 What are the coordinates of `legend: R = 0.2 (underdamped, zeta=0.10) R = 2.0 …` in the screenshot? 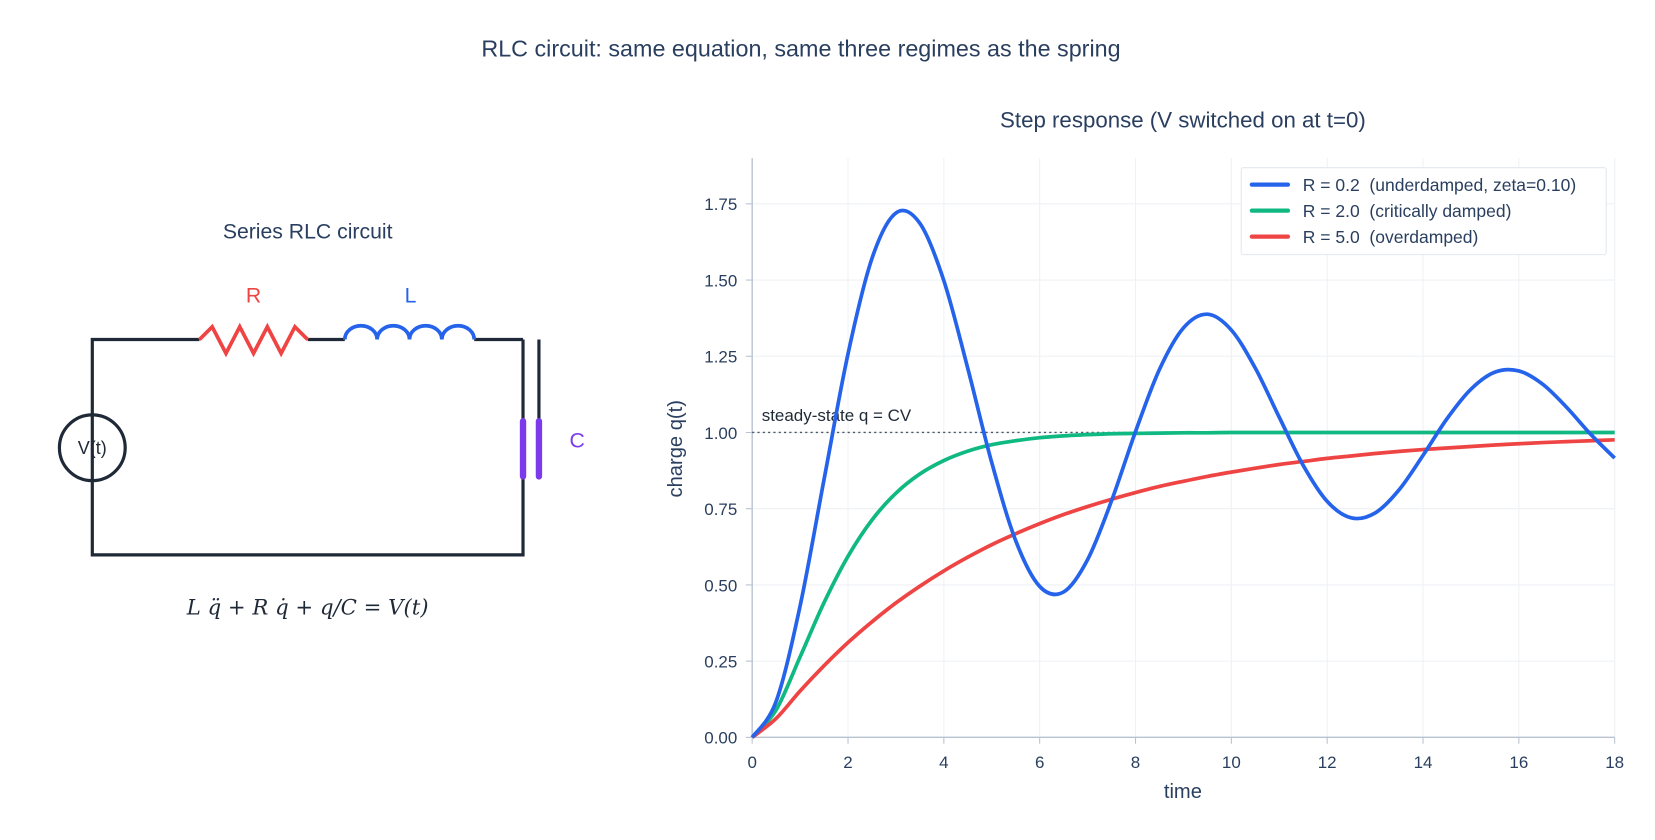 It's located at (1423, 211).